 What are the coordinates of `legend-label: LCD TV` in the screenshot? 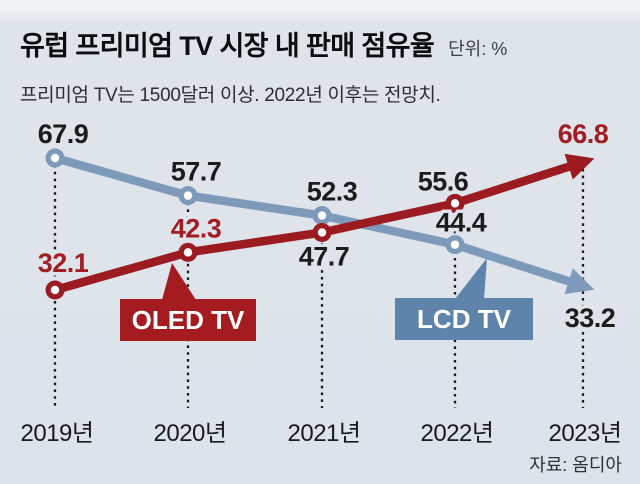 It's located at (464, 319).